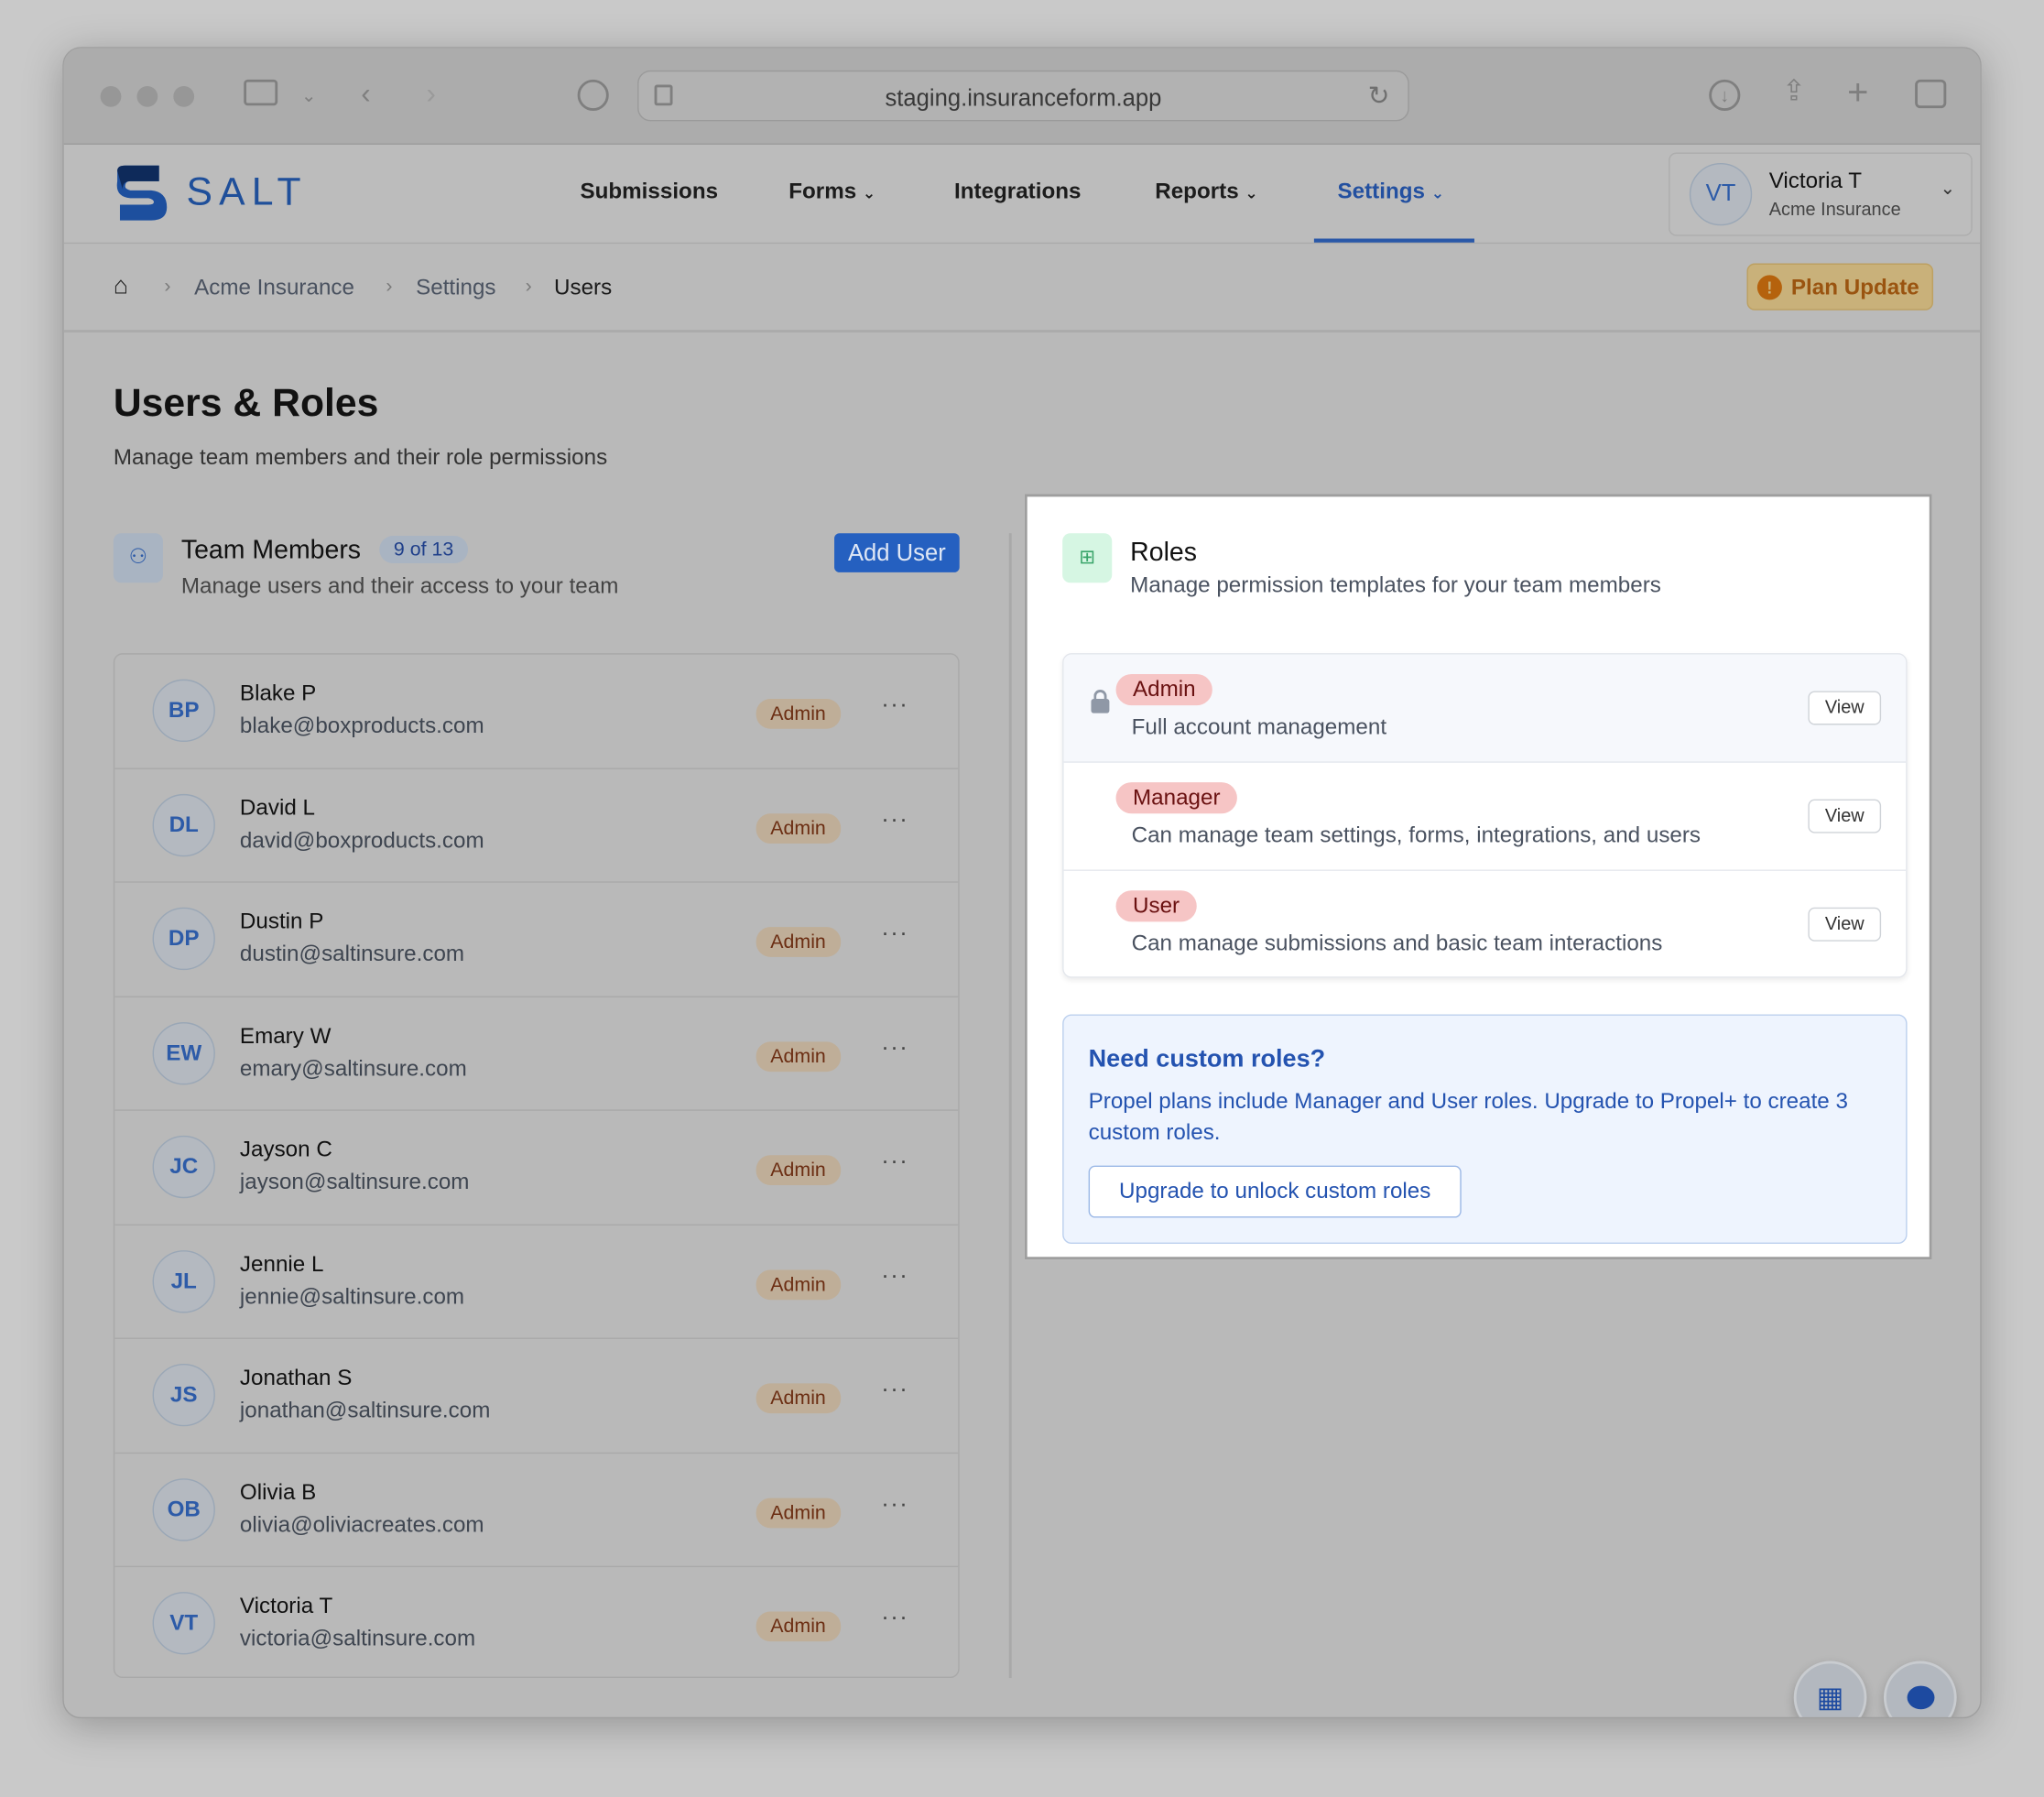 The width and height of the screenshot is (2044, 1797). What do you see at coordinates (286, 1605) in the screenshot?
I see `user-name: Victoria T` at bounding box center [286, 1605].